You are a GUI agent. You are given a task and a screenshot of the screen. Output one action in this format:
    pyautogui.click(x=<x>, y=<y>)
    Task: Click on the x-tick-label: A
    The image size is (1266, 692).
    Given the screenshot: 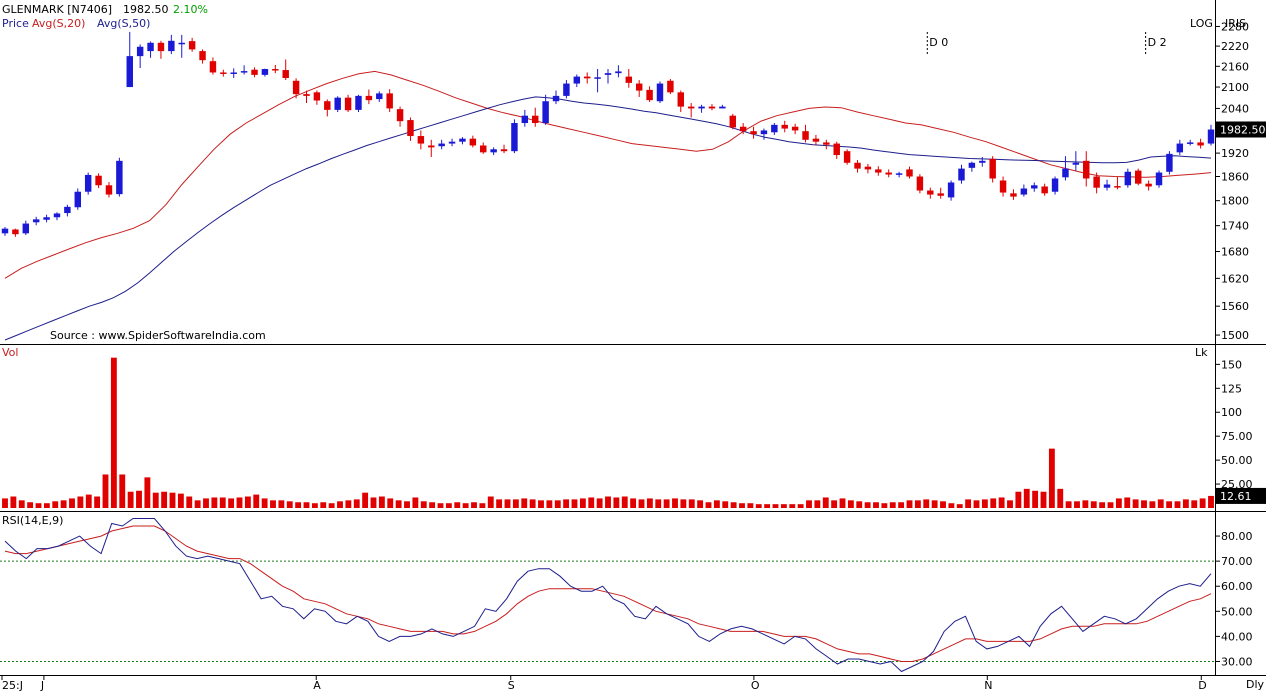 What is the action you would take?
    pyautogui.click(x=317, y=685)
    